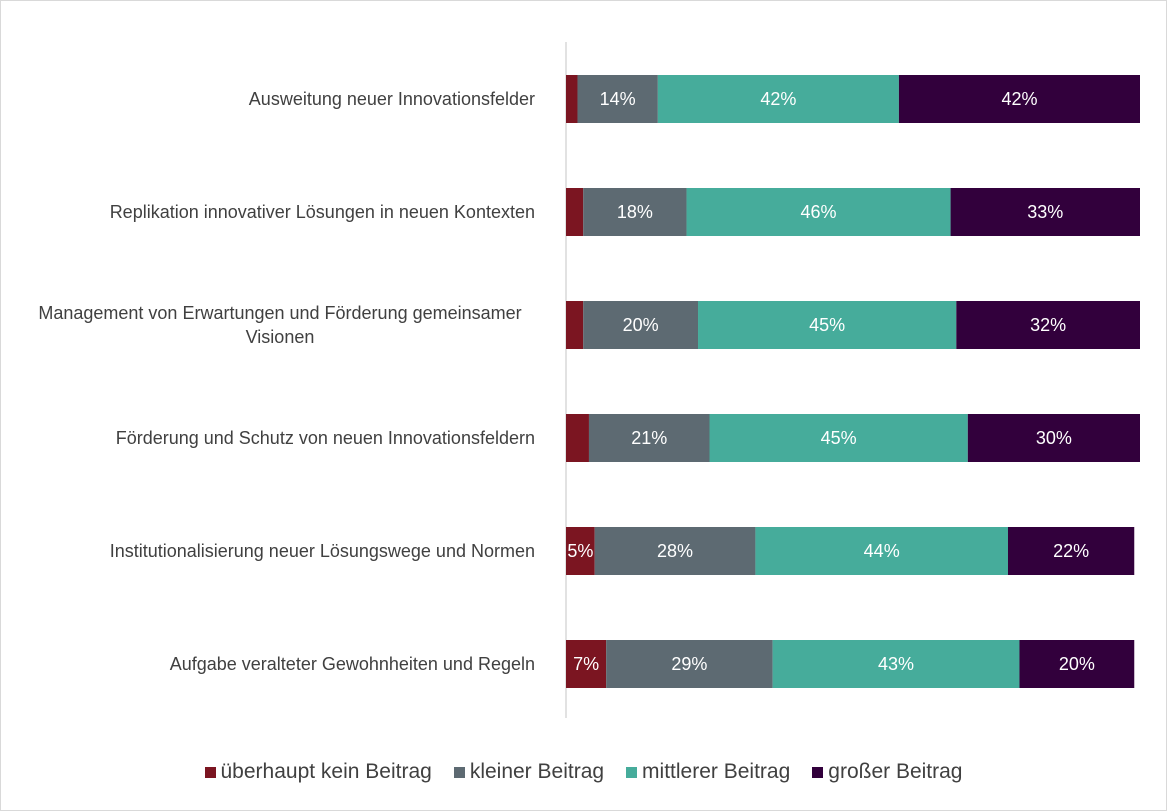 The height and width of the screenshot is (811, 1167). I want to click on data-label: 44%, so click(882, 551).